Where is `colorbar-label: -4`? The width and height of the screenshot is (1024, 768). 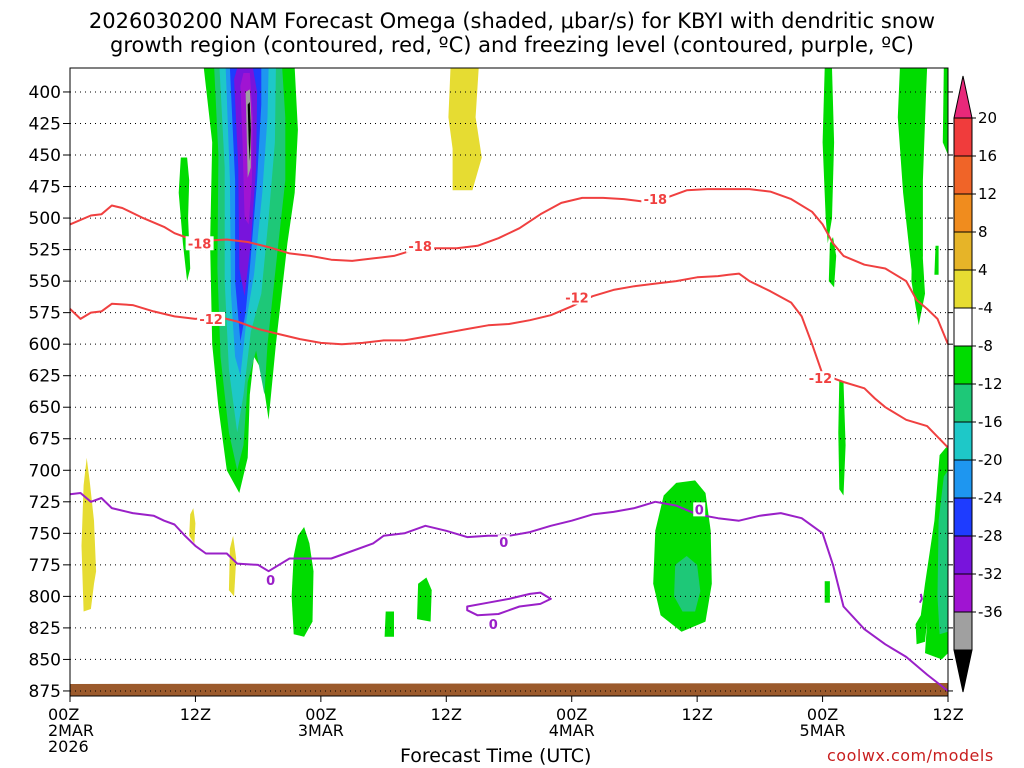 colorbar-label: -4 is located at coordinates (985, 308).